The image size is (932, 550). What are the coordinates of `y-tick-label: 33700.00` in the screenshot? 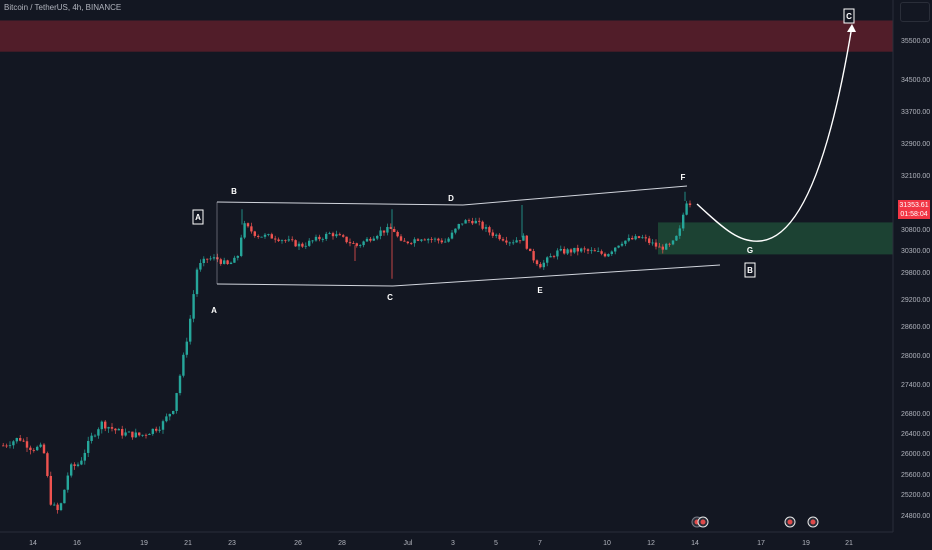 It's located at (915, 112).